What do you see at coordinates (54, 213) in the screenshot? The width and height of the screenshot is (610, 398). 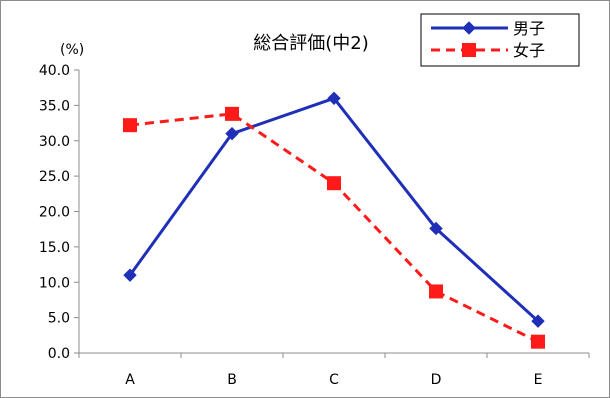 I see `y-tick-label: 20.0` at bounding box center [54, 213].